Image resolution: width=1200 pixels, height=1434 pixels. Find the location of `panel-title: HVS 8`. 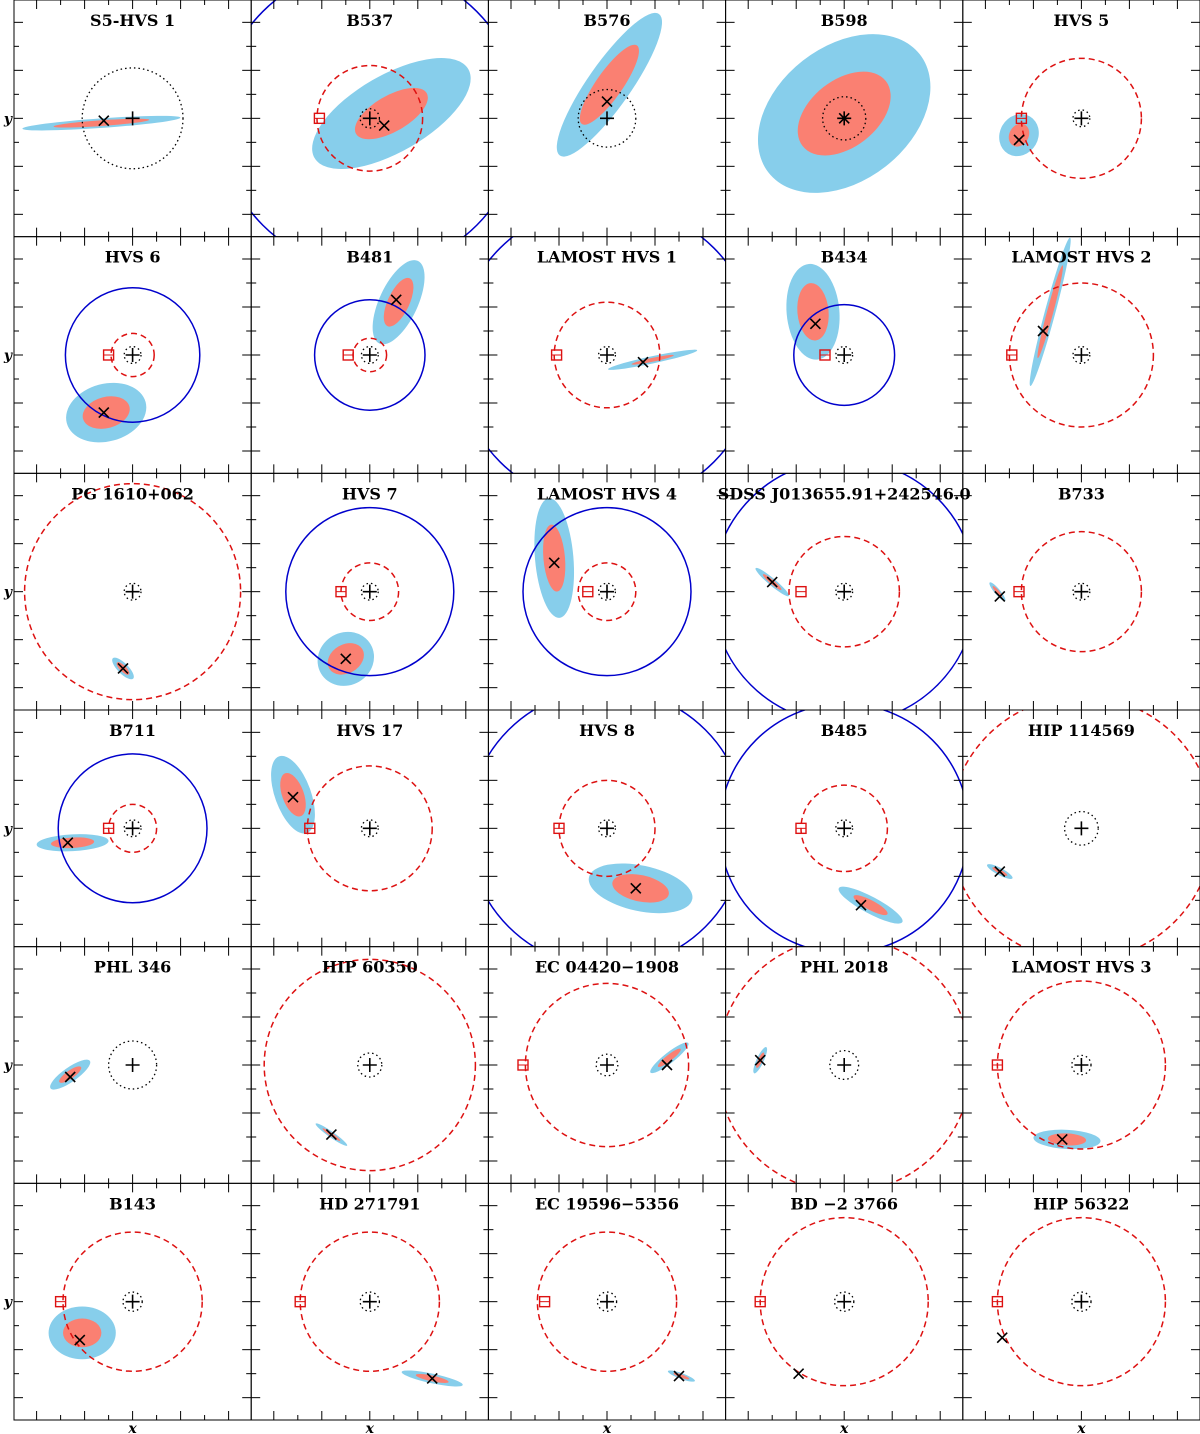

panel-title: HVS 8 is located at coordinates (607, 730).